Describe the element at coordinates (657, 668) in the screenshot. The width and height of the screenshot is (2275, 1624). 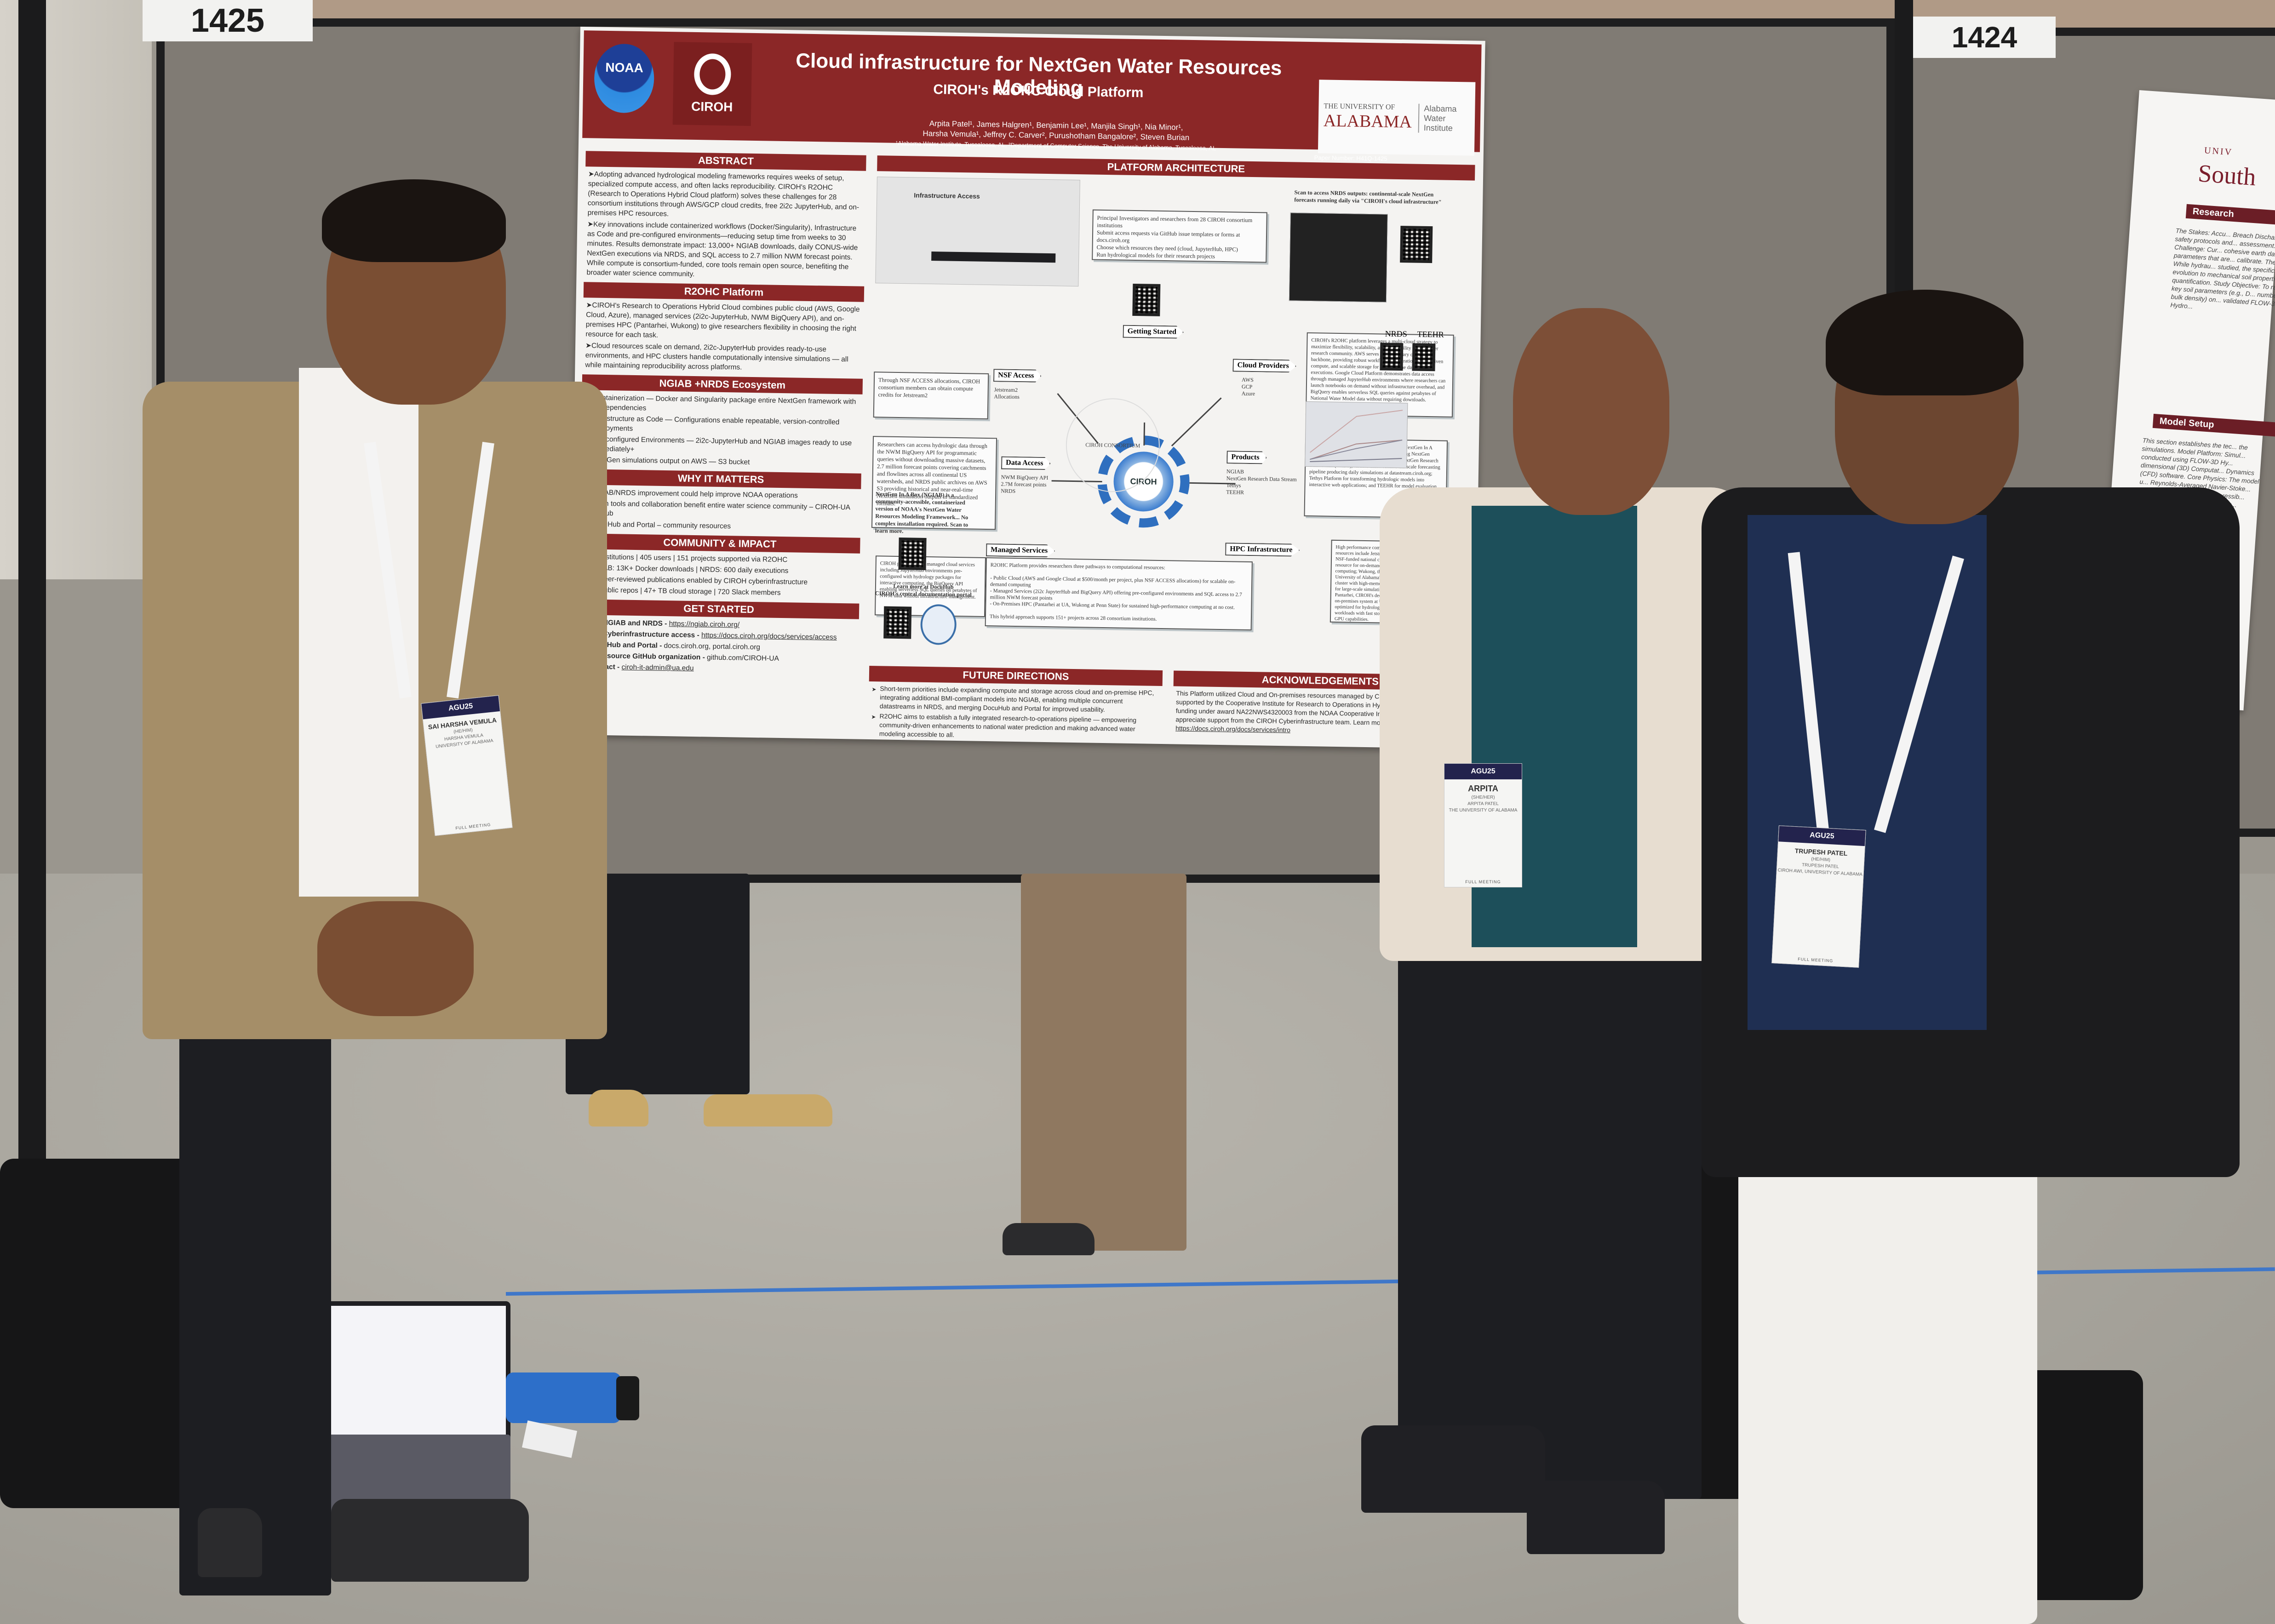
I see `contact-email-link: ciroh-it-admin@ua.edu` at that location.